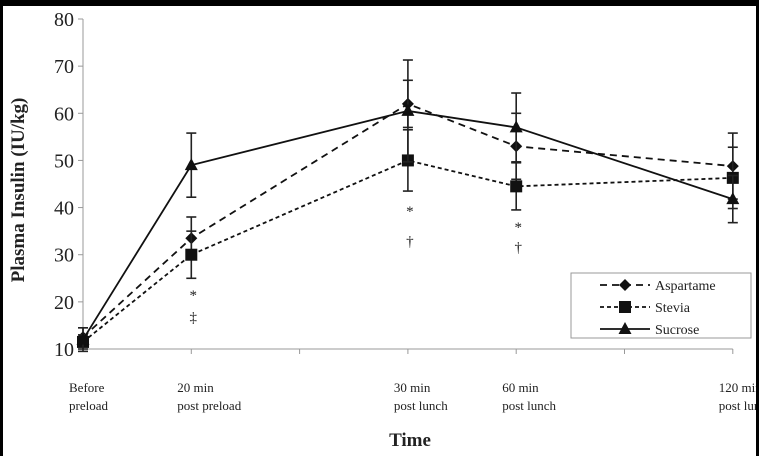  I want to click on x-tick-label: 20 min post preload, so click(209, 396).